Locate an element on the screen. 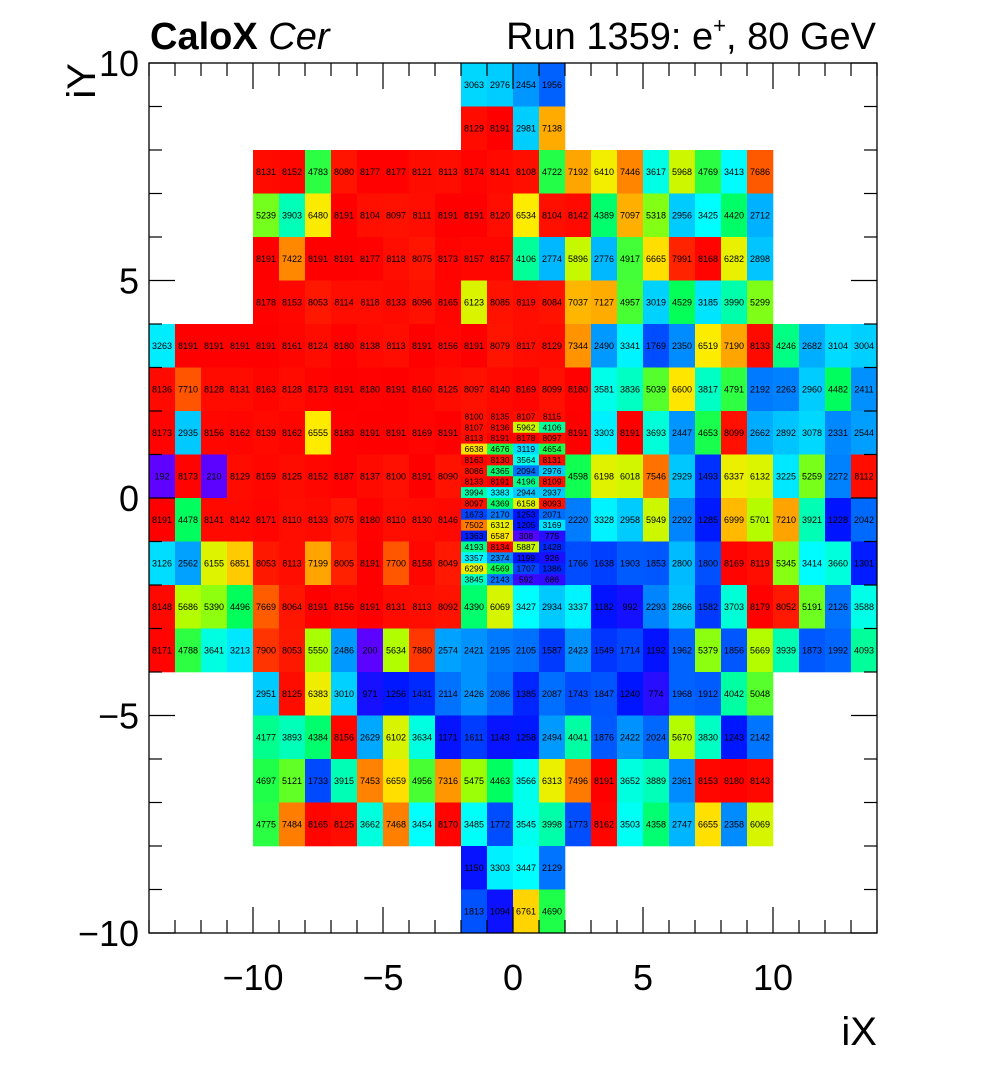 The height and width of the screenshot is (1072, 996). heatmap-cell-label: 3413 is located at coordinates (734, 172).